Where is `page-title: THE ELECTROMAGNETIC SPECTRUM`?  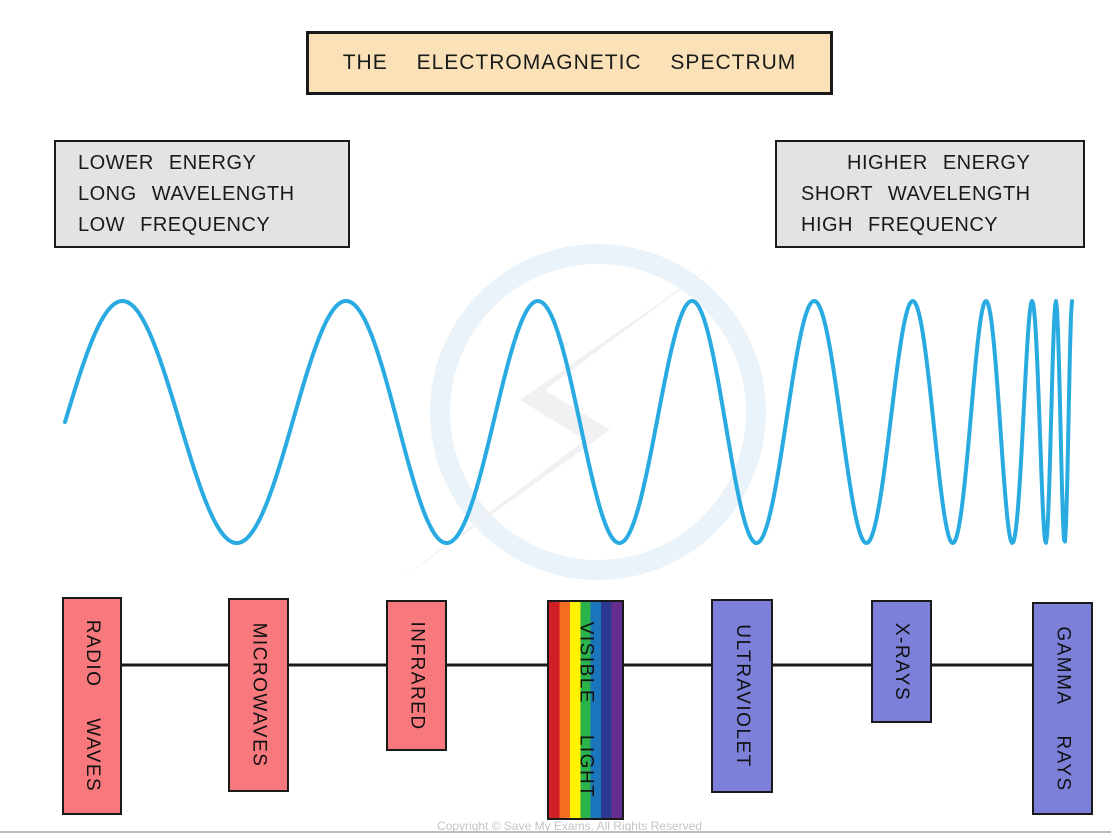 page-title: THE ELECTROMAGNETIC SPECTRUM is located at coordinates (569, 62).